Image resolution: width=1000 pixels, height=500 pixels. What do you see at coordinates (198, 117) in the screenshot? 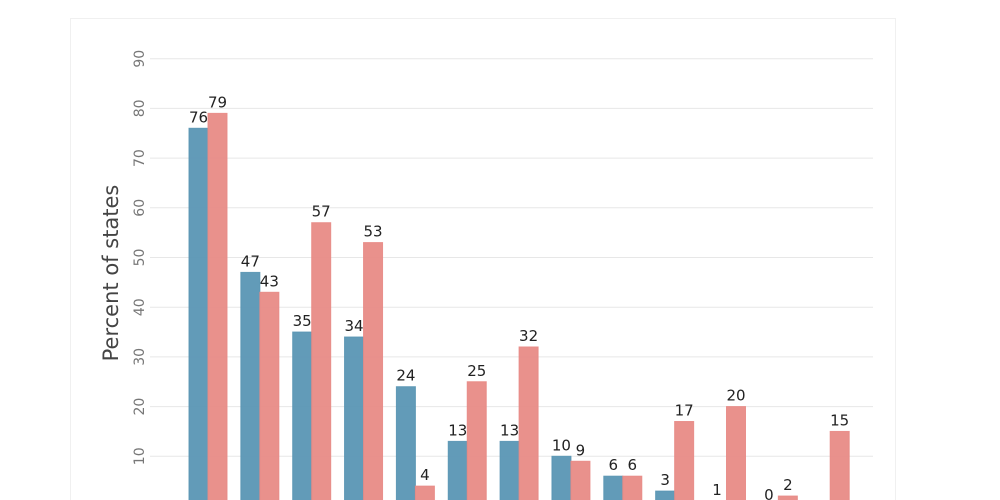
I see `data-label: 76` at bounding box center [198, 117].